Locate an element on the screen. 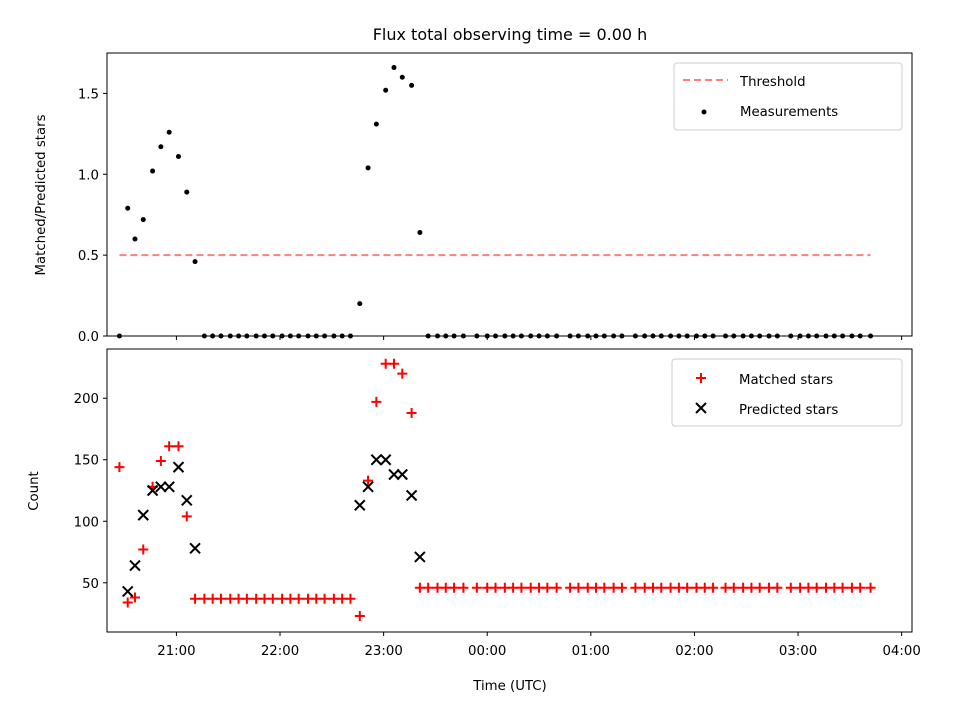 The height and width of the screenshot is (720, 960). chart-title: Flux total observing time = 0.00 h is located at coordinates (510, 34).